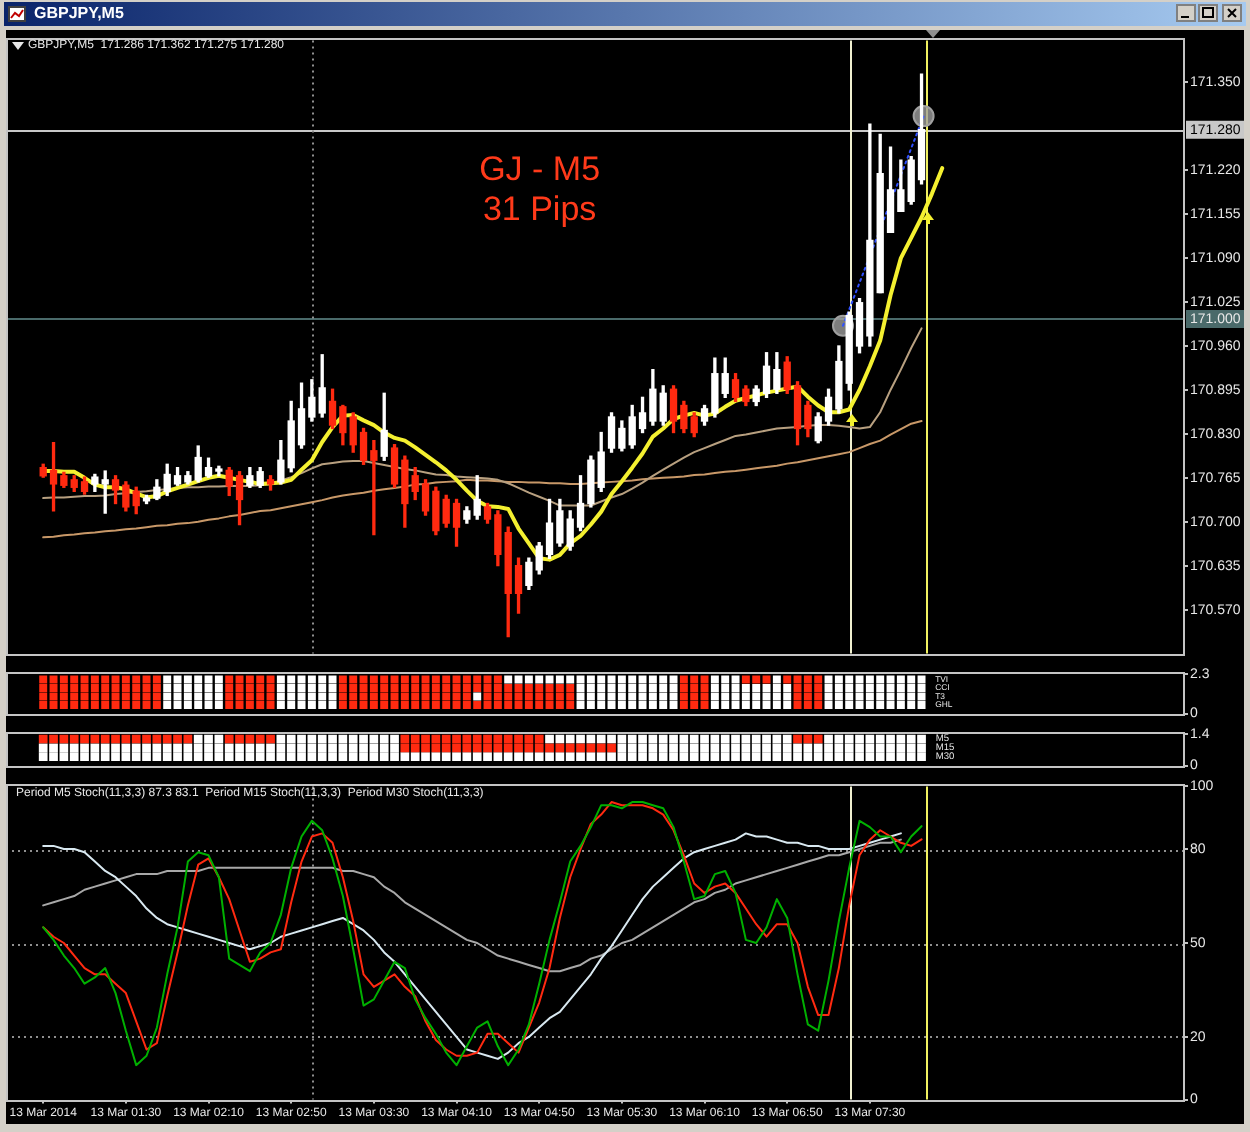 This screenshot has height=1132, width=1250. Describe the element at coordinates (539, 210) in the screenshot. I see `annotation: 31 Pips` at that location.